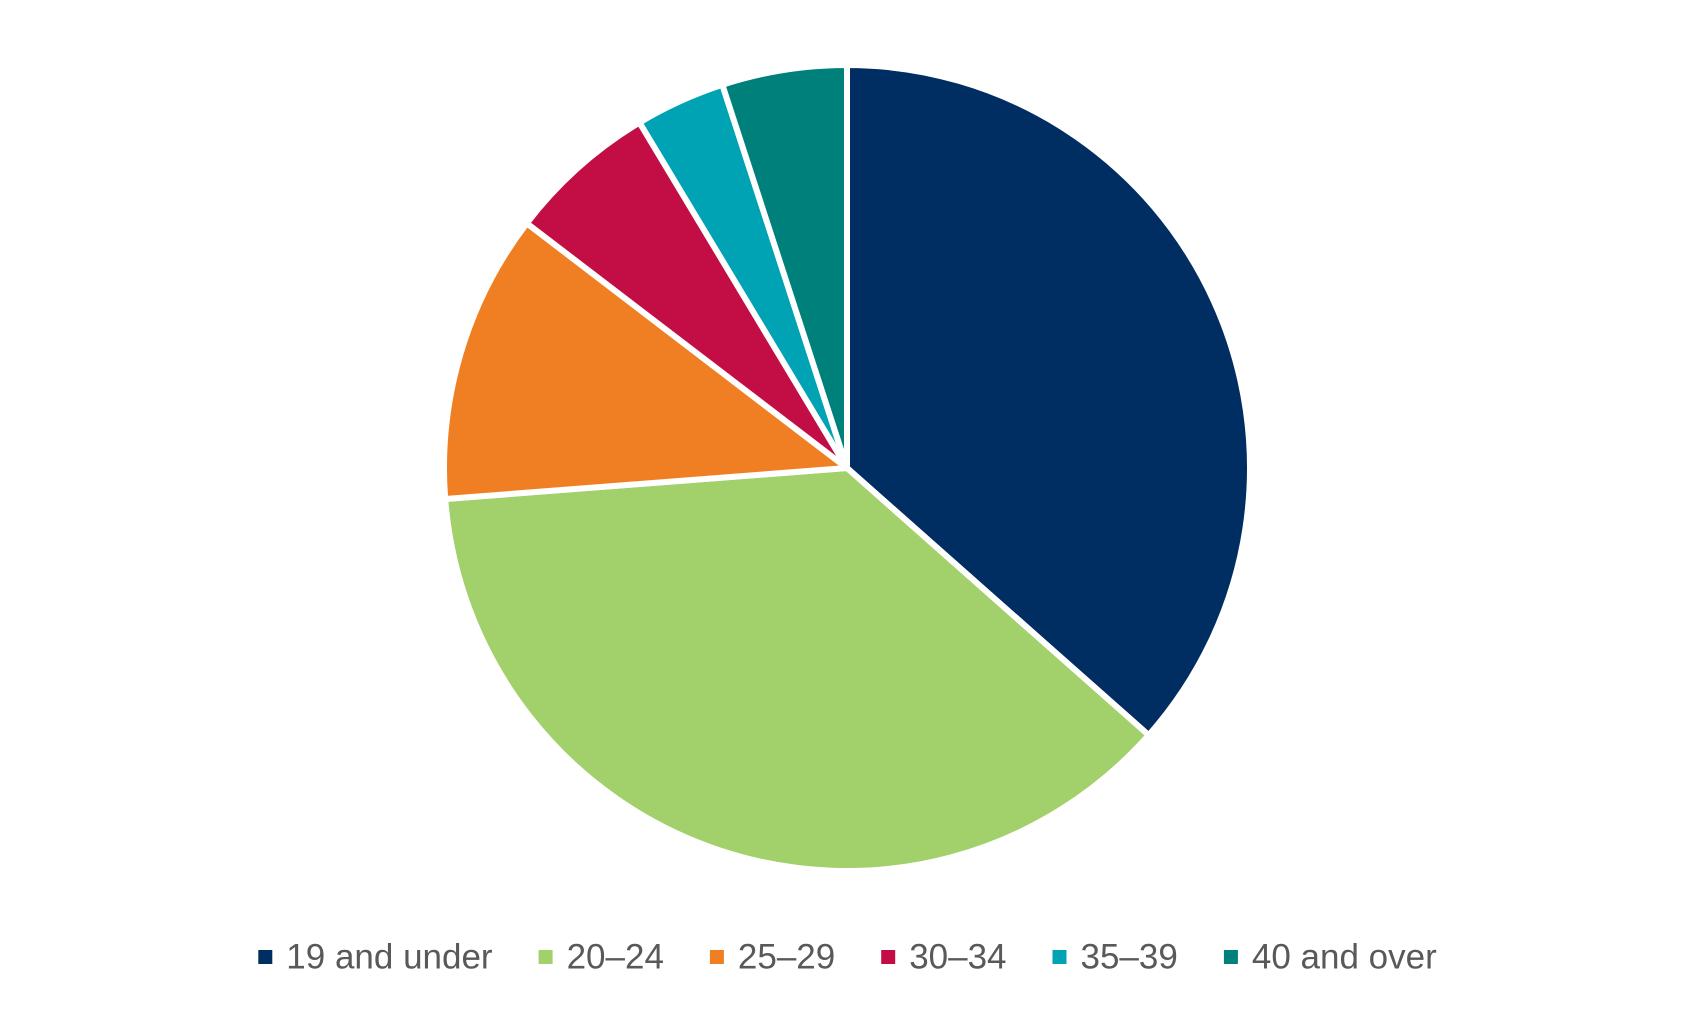 The width and height of the screenshot is (1695, 1024). I want to click on legend-label: 30–34, so click(957, 957).